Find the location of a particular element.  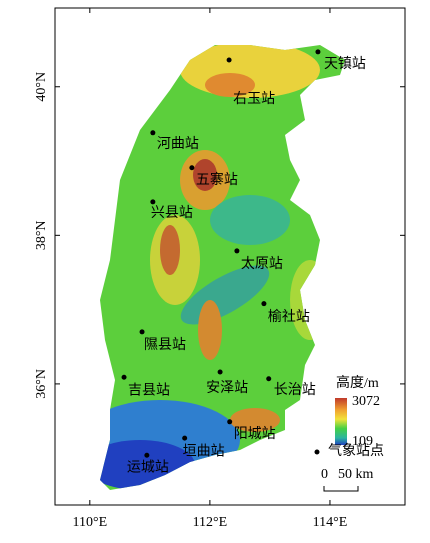

station-label: 安泽站 is located at coordinates (227, 388).